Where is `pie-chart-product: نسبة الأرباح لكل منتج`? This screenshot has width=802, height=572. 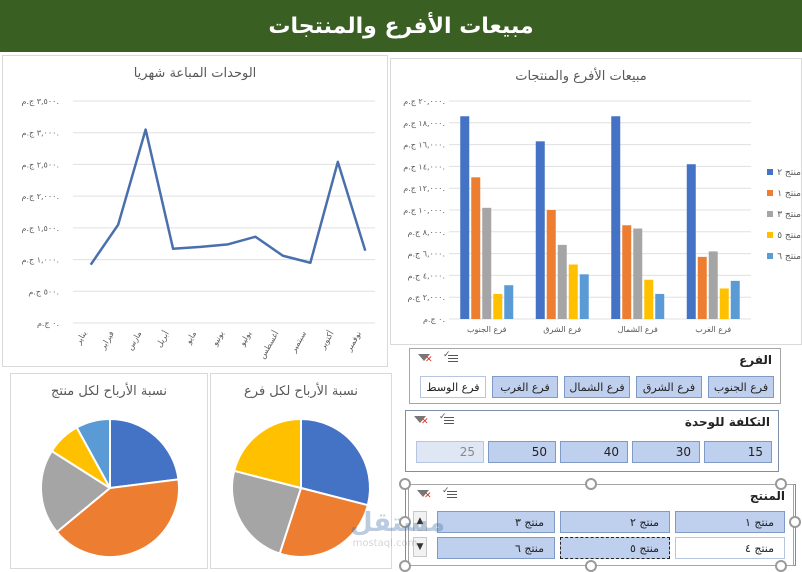 pie-chart-product: نسبة الأرباح لكل منتج is located at coordinates (109, 471).